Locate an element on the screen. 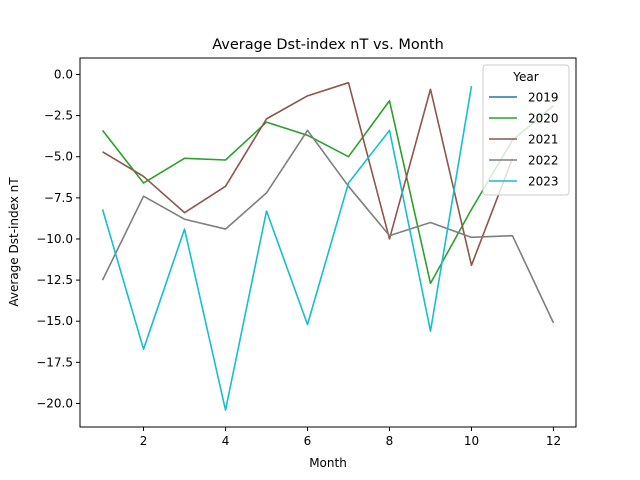 The width and height of the screenshot is (640, 480). legend-label-2022: 2022 is located at coordinates (543, 161).